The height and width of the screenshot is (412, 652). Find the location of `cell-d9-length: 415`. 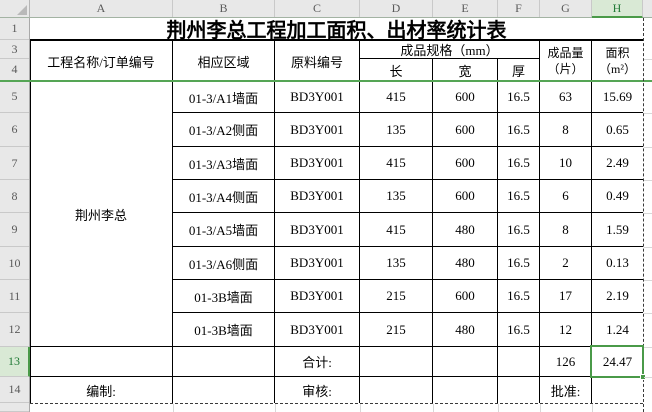

cell-d9-length: 415 is located at coordinates (396, 230).